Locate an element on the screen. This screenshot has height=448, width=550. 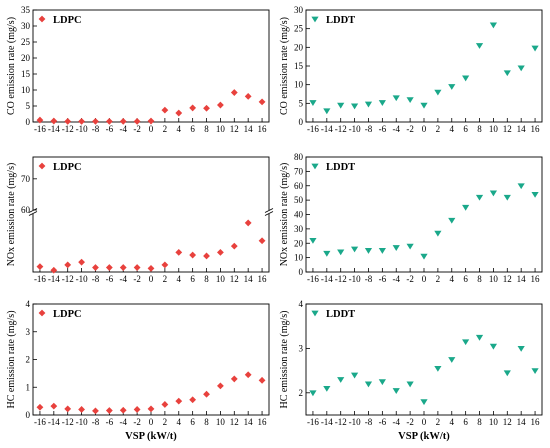
y-tick-label: 3 is located at coordinates (301, 348).